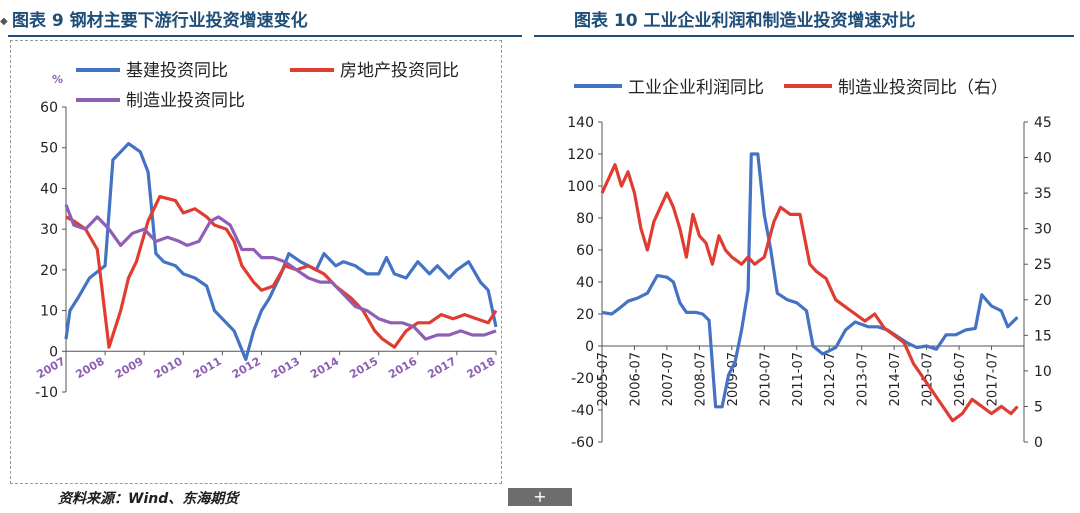  I want to click on left-x-tick-label: 2018, so click(480, 368).